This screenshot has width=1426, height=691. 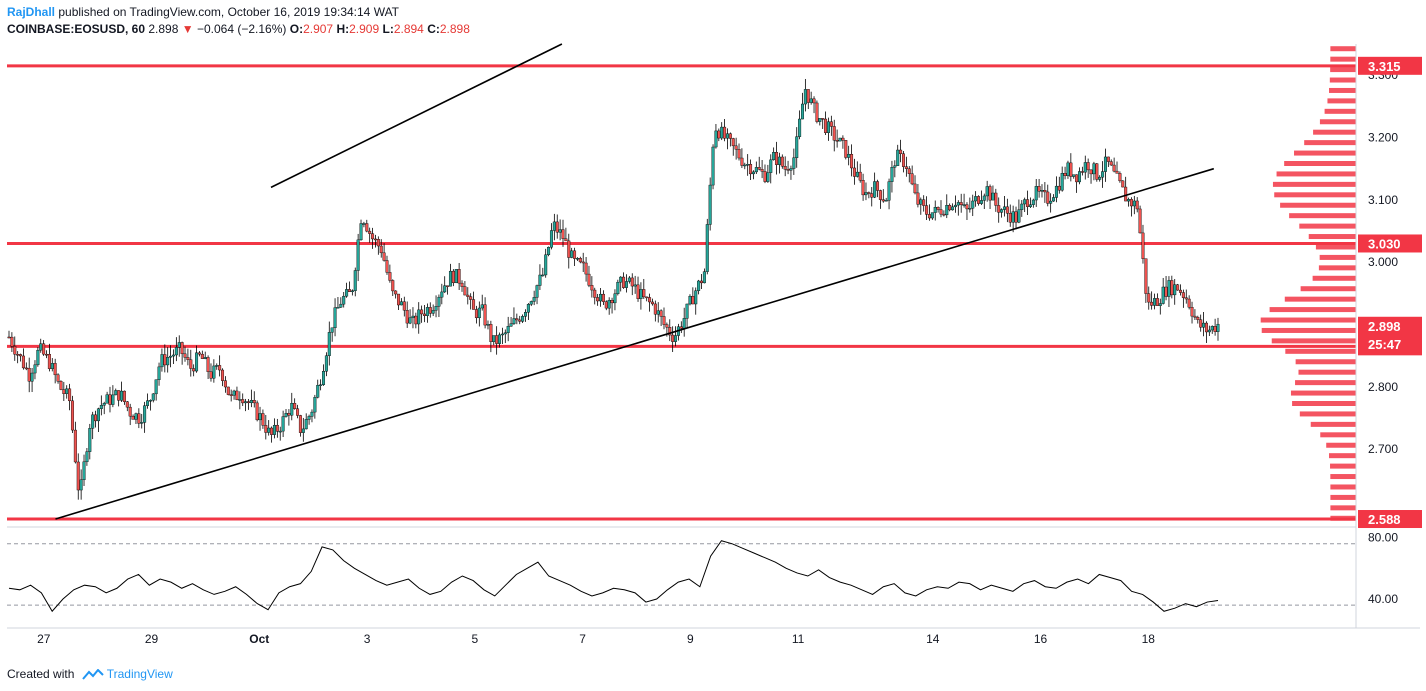 I want to click on author-name: RajDhall, so click(x=31, y=12).